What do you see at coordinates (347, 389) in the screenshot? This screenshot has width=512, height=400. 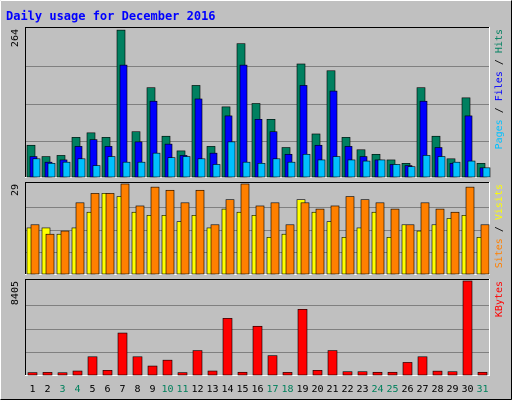 I see `day-tick-label: 22` at bounding box center [347, 389].